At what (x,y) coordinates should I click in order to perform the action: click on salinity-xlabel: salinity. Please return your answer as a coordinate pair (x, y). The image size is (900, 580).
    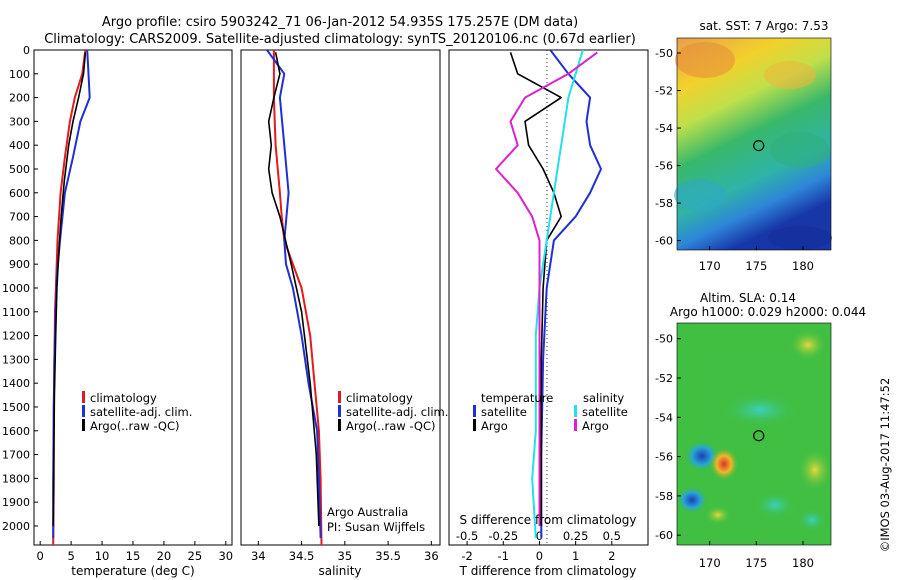
    Looking at the image, I should click on (339, 571).